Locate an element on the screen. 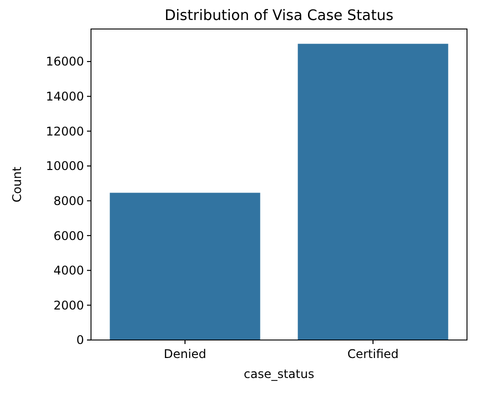 The width and height of the screenshot is (480, 393). chart-title: Distribution of Visa Case Status is located at coordinates (279, 16).